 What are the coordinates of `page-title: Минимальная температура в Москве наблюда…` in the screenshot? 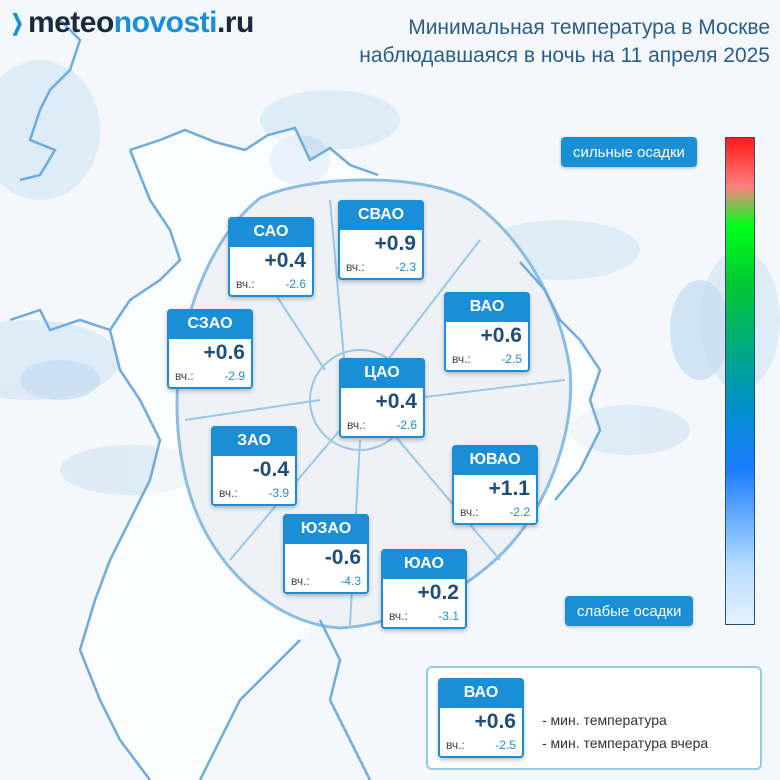 It's located at (564, 42).